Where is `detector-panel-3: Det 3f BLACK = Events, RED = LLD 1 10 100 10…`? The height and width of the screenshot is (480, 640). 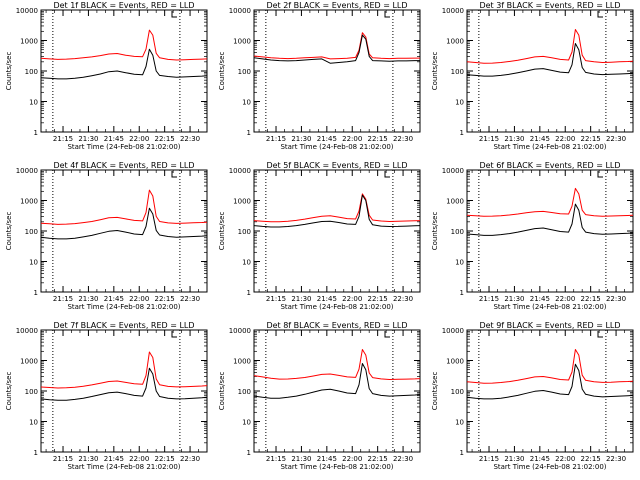 detector-panel-3: Det 3f BLACK = Events, RED = LLD 1 10 100 10… is located at coordinates (532, 76).